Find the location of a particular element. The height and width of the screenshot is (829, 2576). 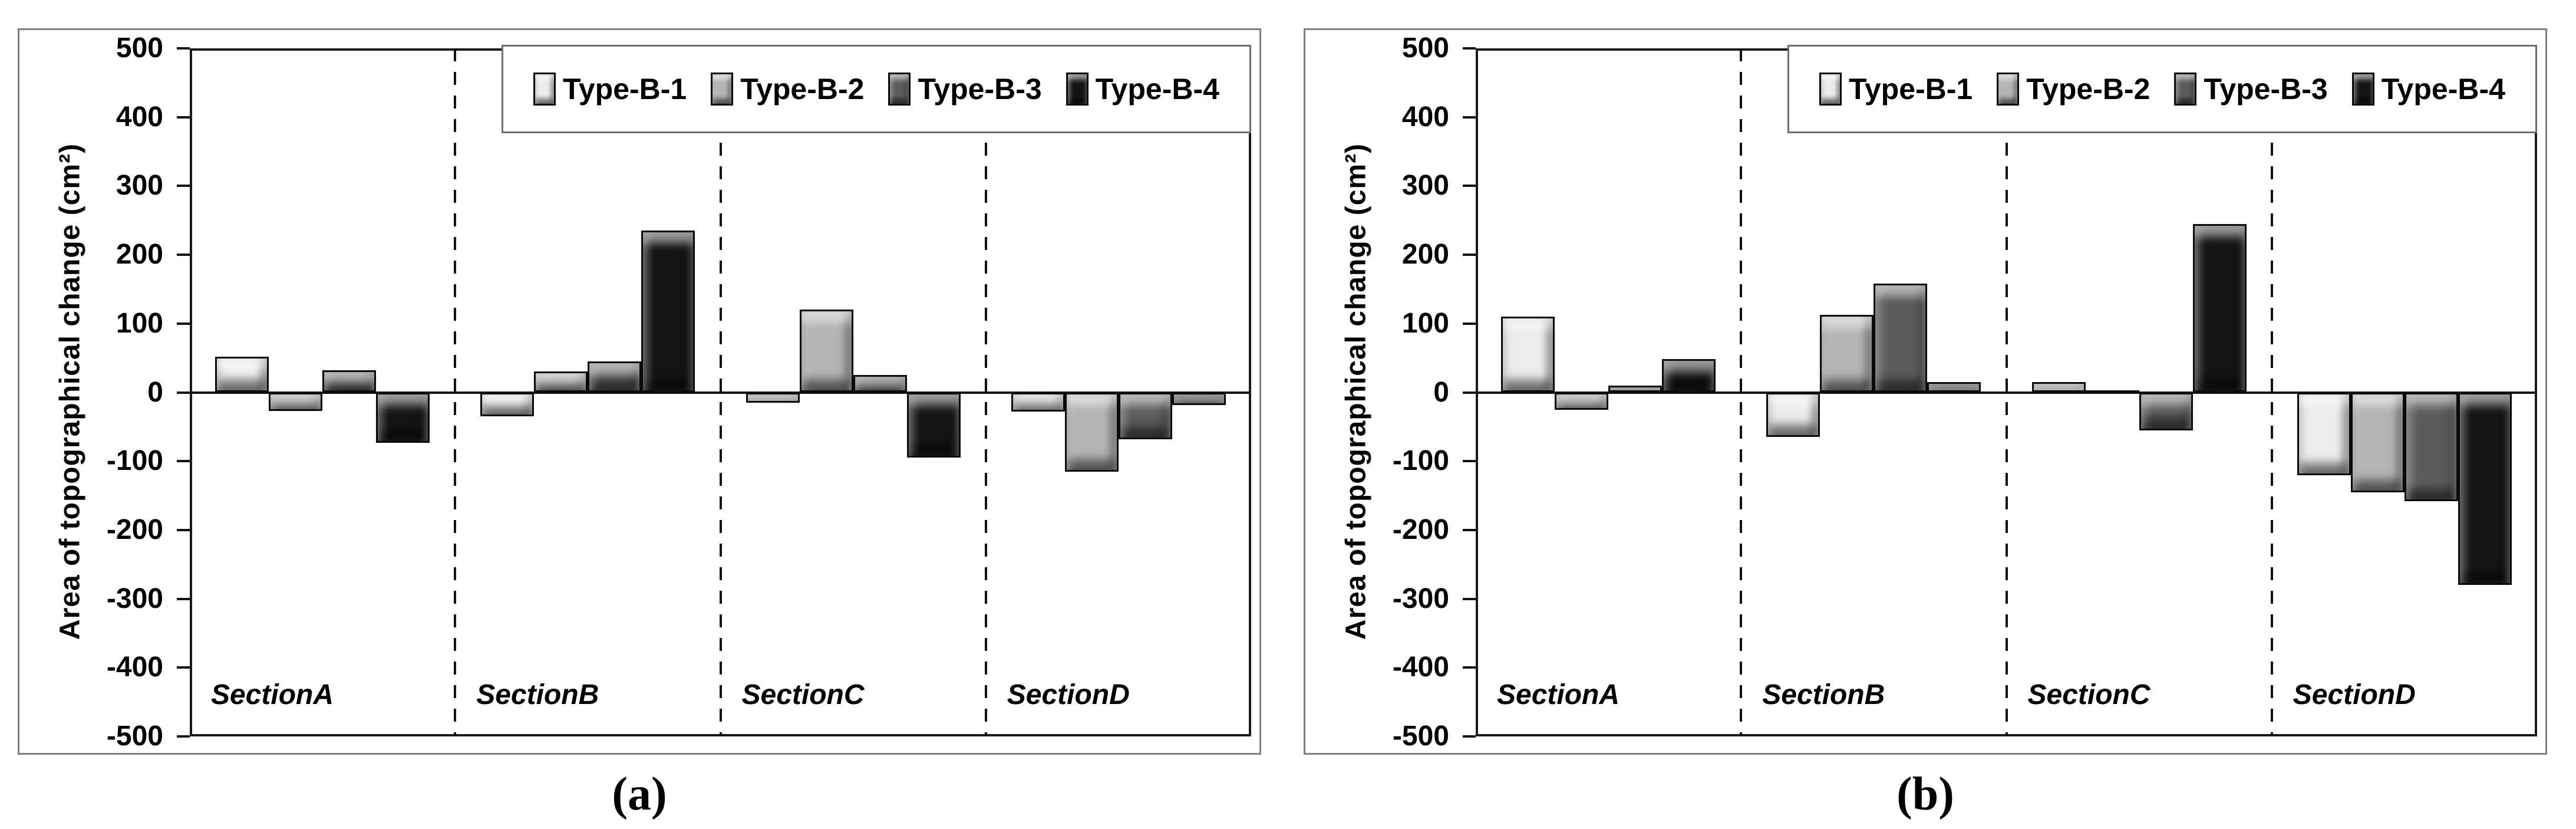

y-tick-label: 400 is located at coordinates (140, 117).